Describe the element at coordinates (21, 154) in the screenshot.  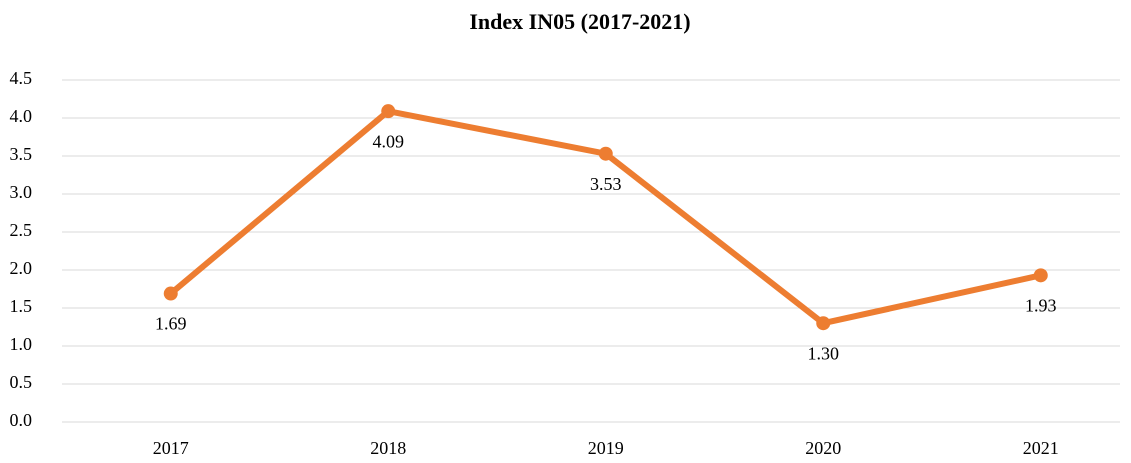
I see `y-tick-label: 3.5` at that location.